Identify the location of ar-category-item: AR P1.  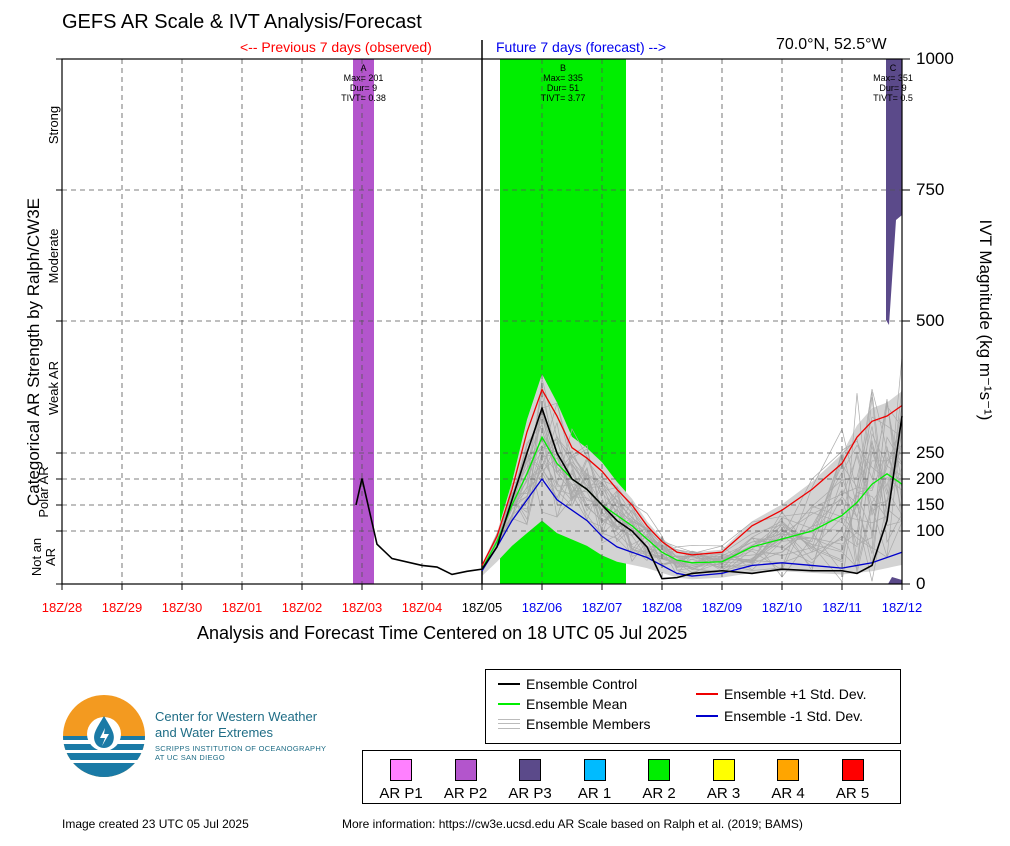
(401, 780).